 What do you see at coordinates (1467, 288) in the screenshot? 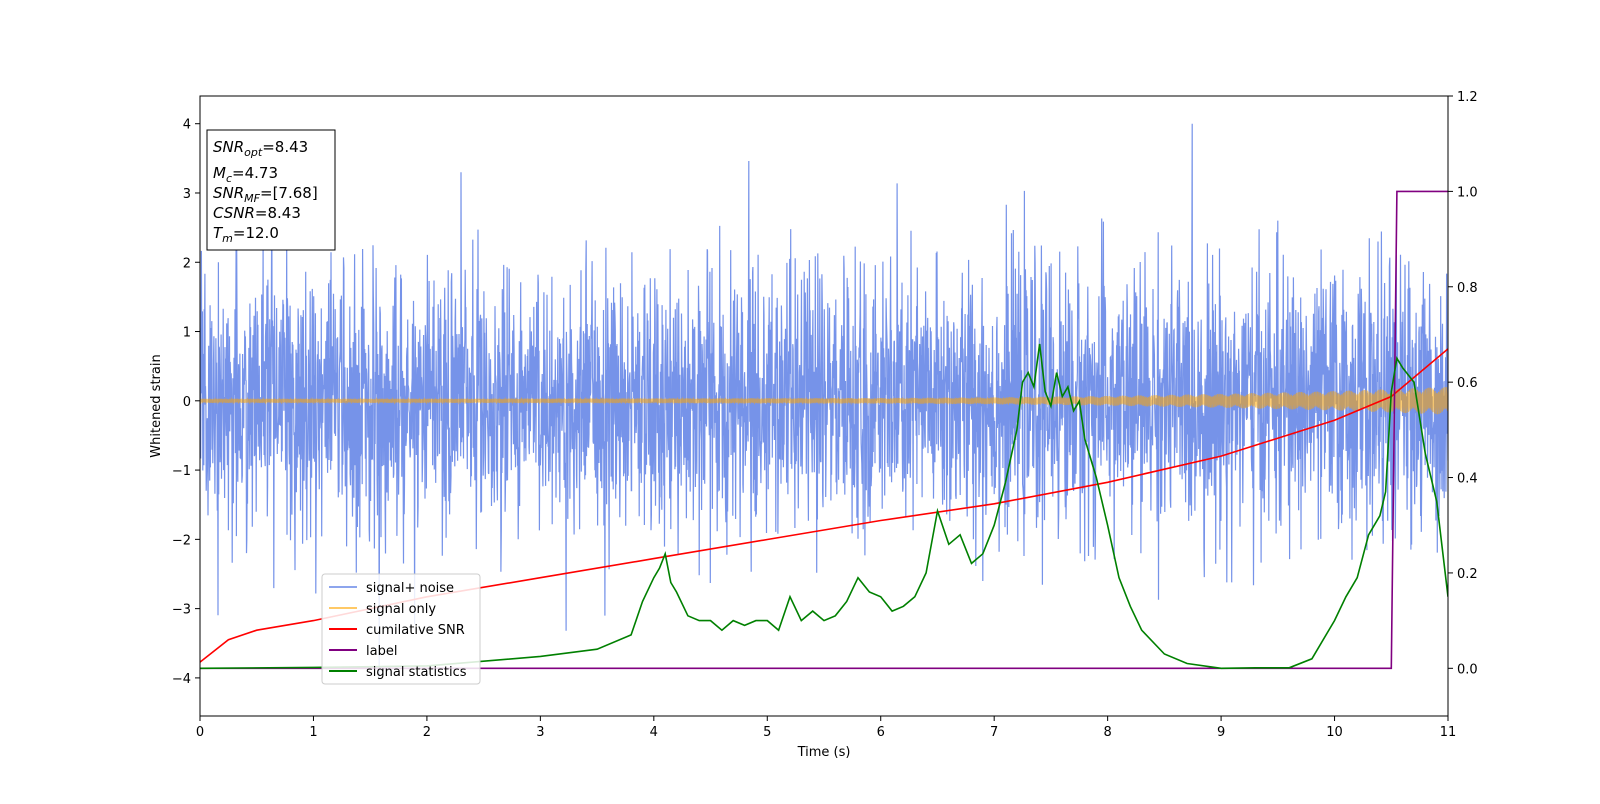
I see `y2-tick-label: 0.8` at bounding box center [1467, 288].